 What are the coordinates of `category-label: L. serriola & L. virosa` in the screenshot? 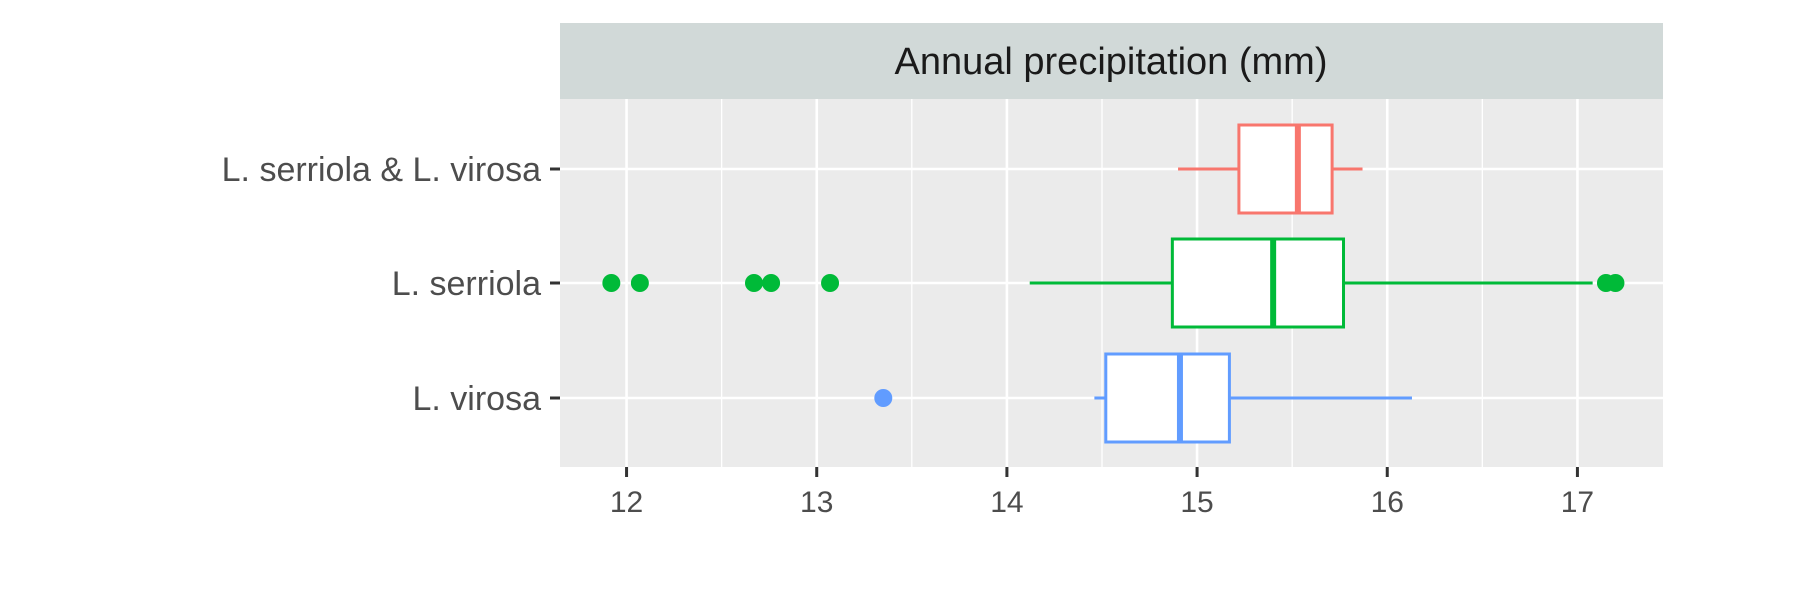 It's located at (381, 170).